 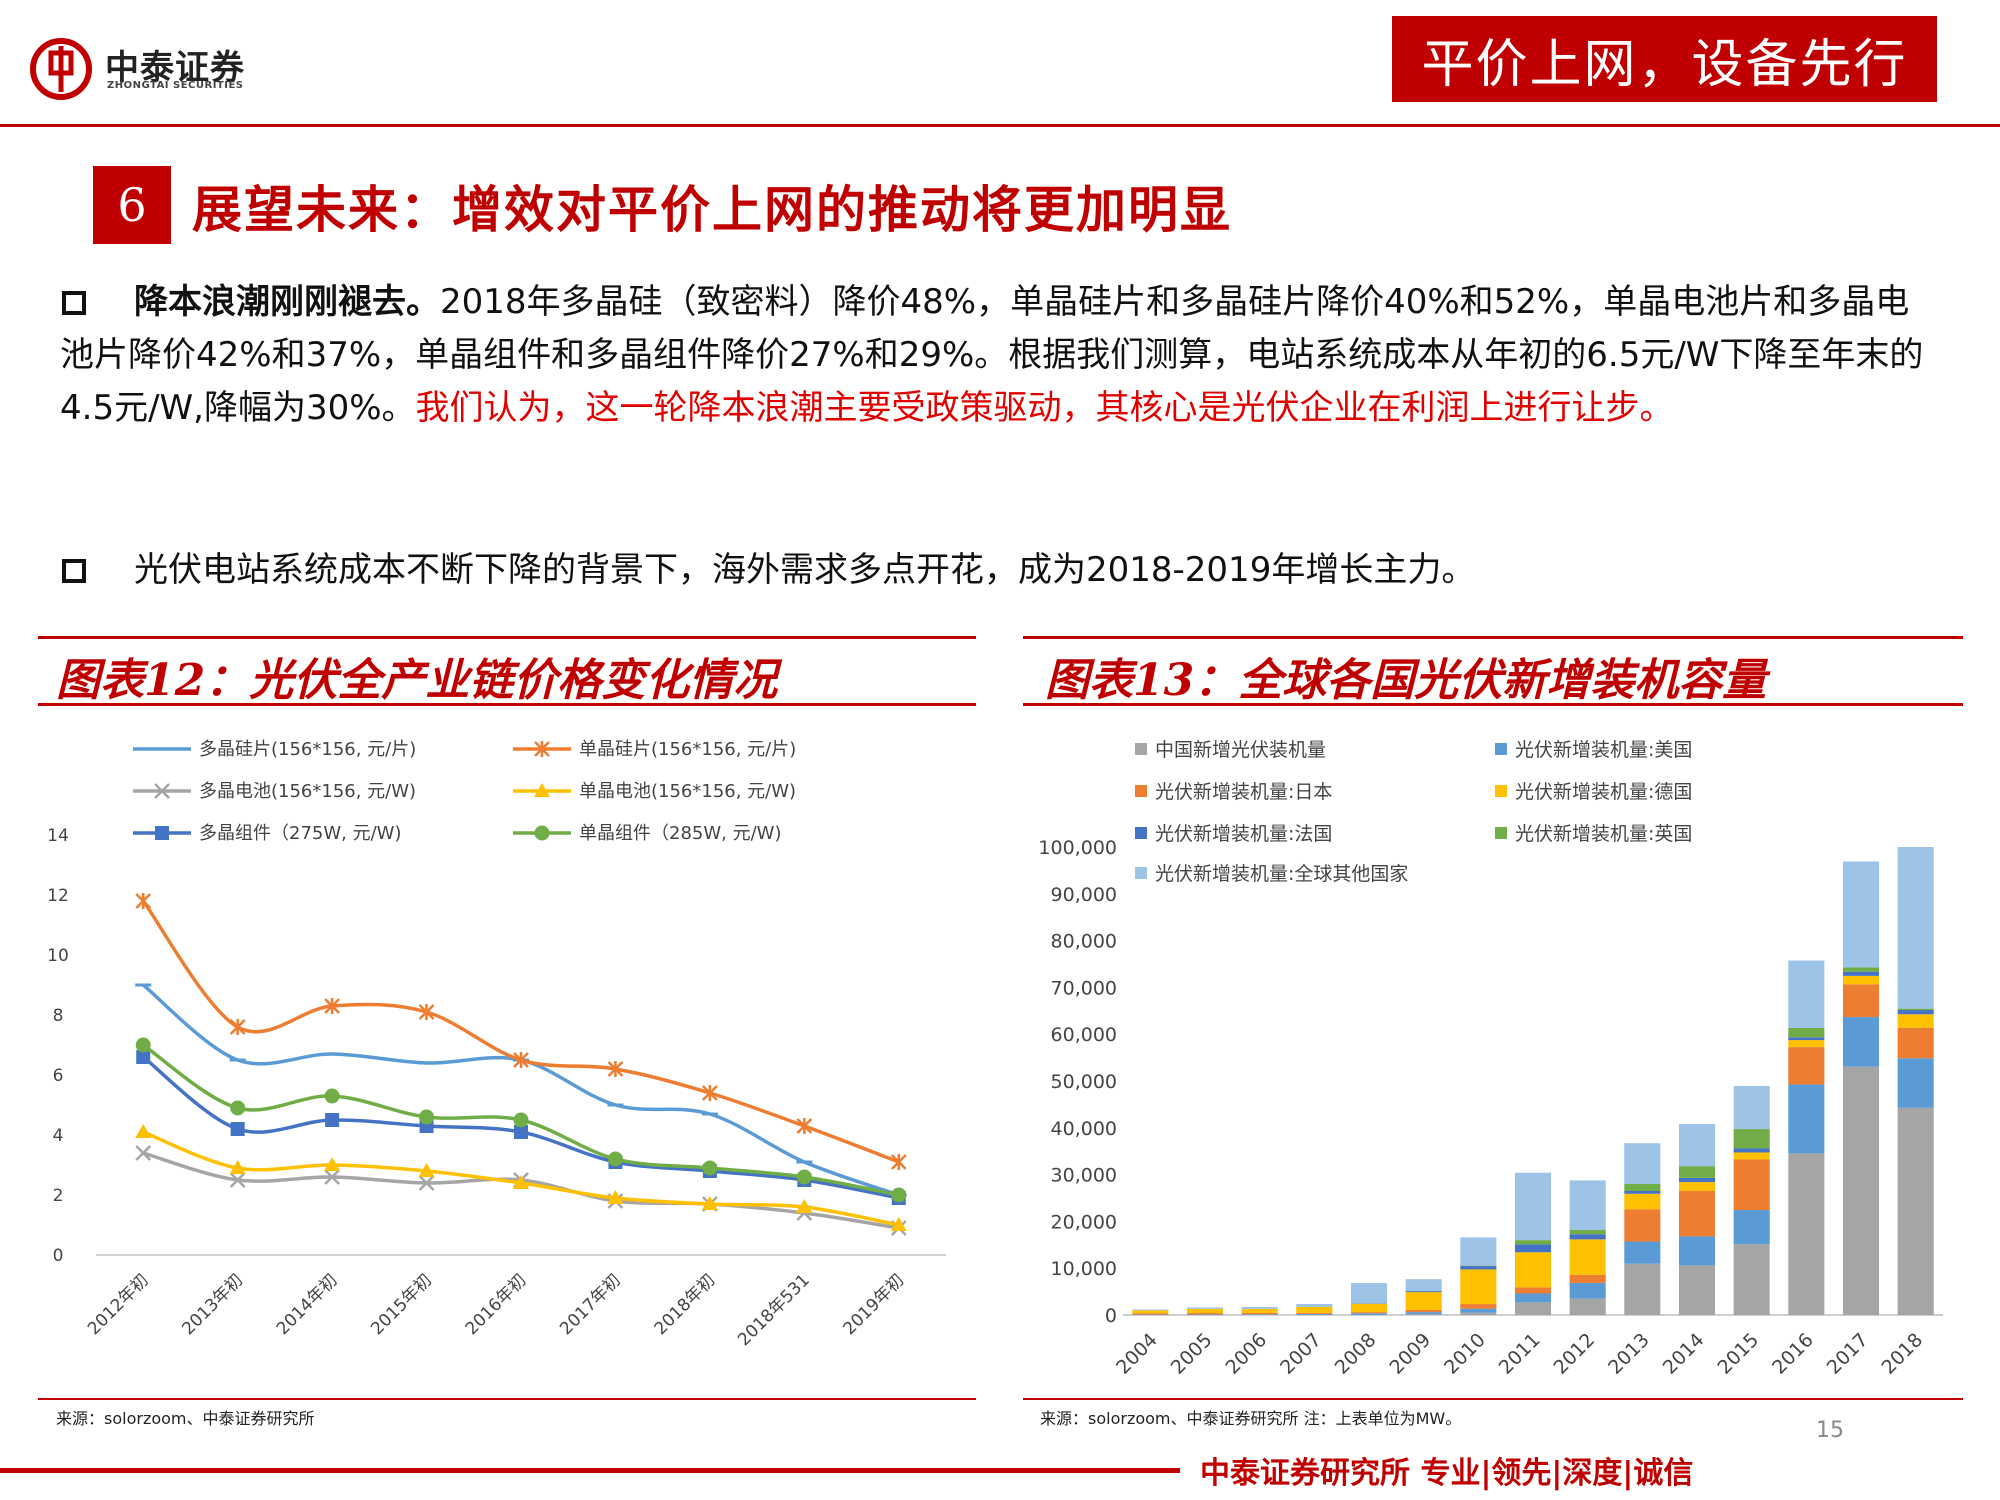 What do you see at coordinates (1301, 1354) in the screenshot?
I see `x-tick-label: 2007` at bounding box center [1301, 1354].